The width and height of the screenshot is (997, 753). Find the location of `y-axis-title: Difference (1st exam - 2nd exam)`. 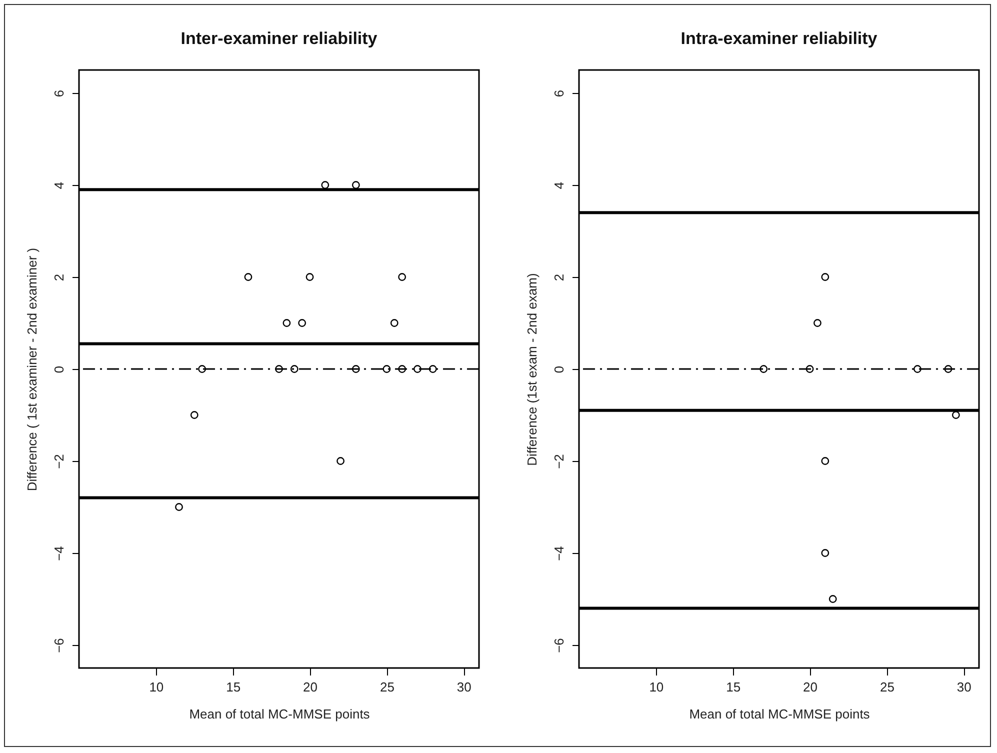

y-axis-title: Difference (1st exam - 2nd exam) is located at coordinates (532, 369).